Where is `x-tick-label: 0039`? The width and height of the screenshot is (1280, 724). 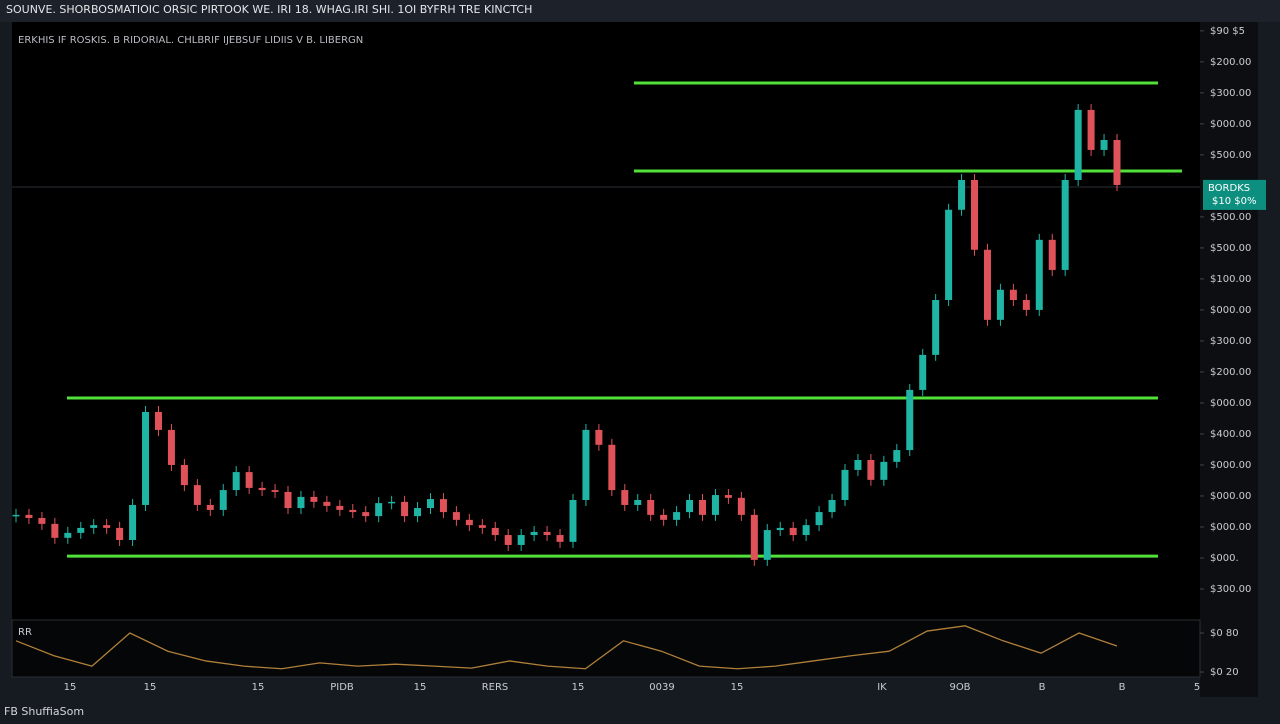
x-tick-label: 0039 is located at coordinates (661, 687).